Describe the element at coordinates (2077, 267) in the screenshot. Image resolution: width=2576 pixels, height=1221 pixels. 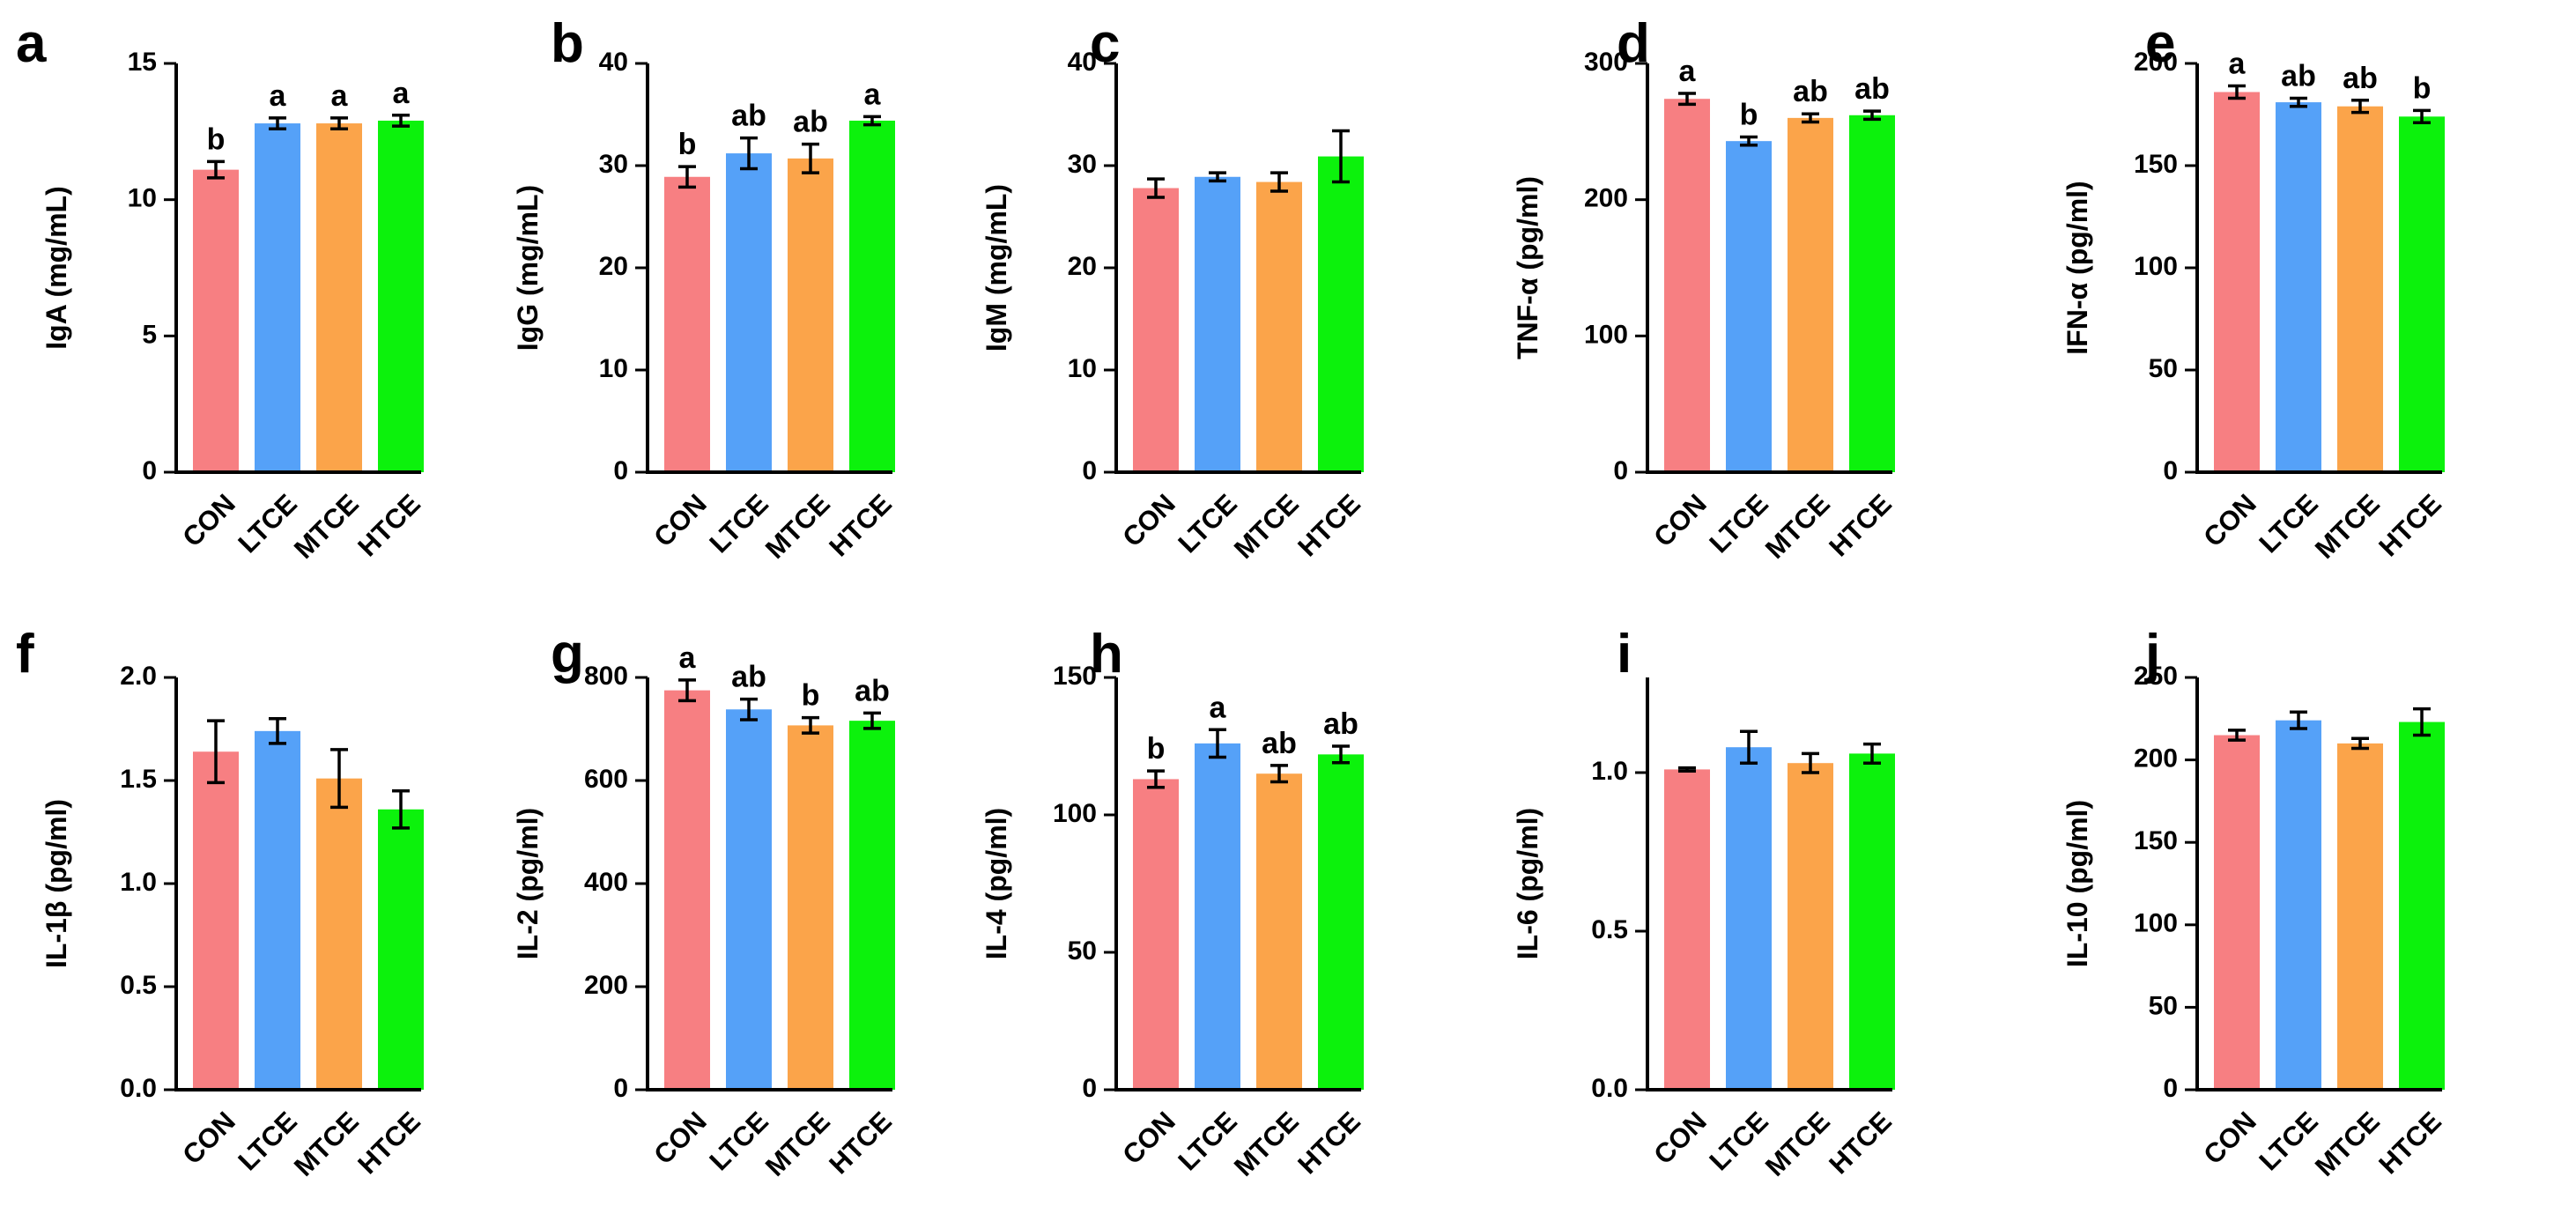
I see `y-axis-title: IFN-α (pg/ml)` at that location.